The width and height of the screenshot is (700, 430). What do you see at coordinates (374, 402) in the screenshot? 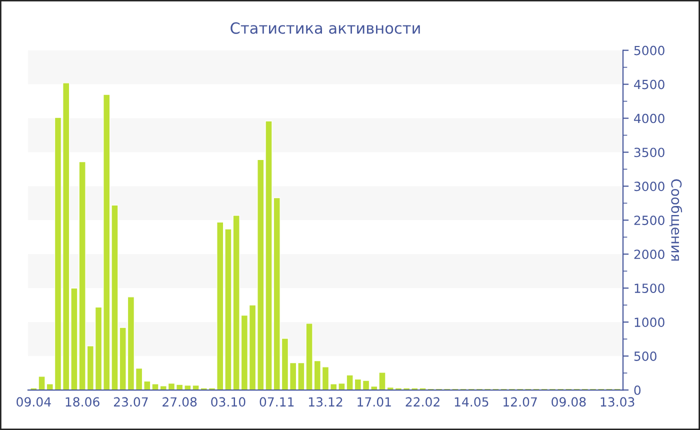
I see `x-tick-label: 17.01` at bounding box center [374, 402].